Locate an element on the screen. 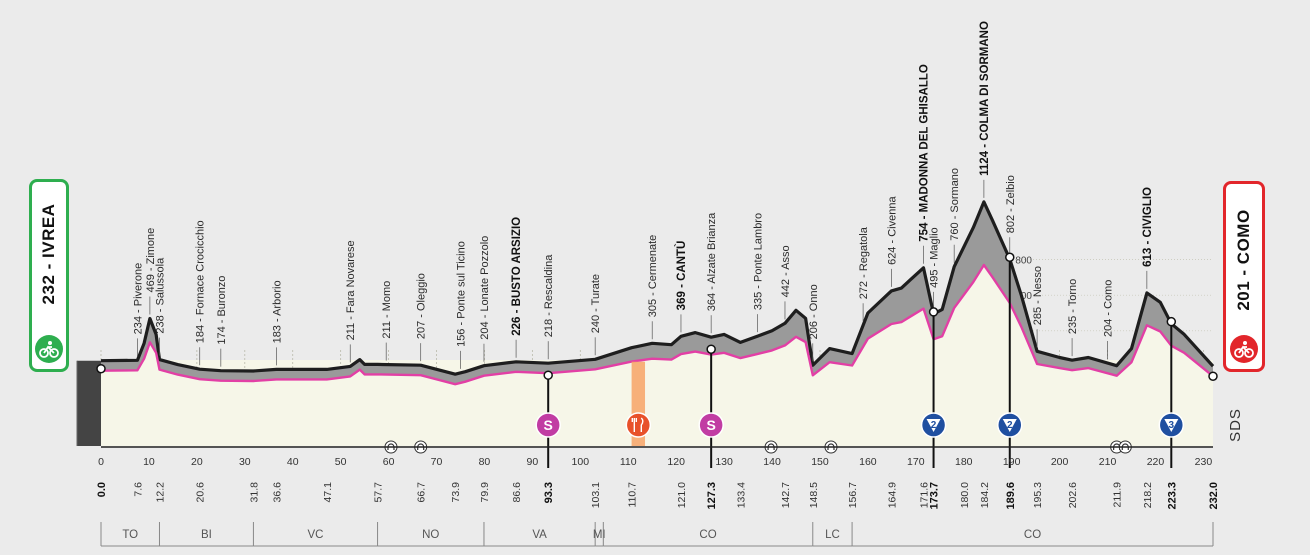 This screenshot has width=1310, height=555. province-label: LC is located at coordinates (832, 535).